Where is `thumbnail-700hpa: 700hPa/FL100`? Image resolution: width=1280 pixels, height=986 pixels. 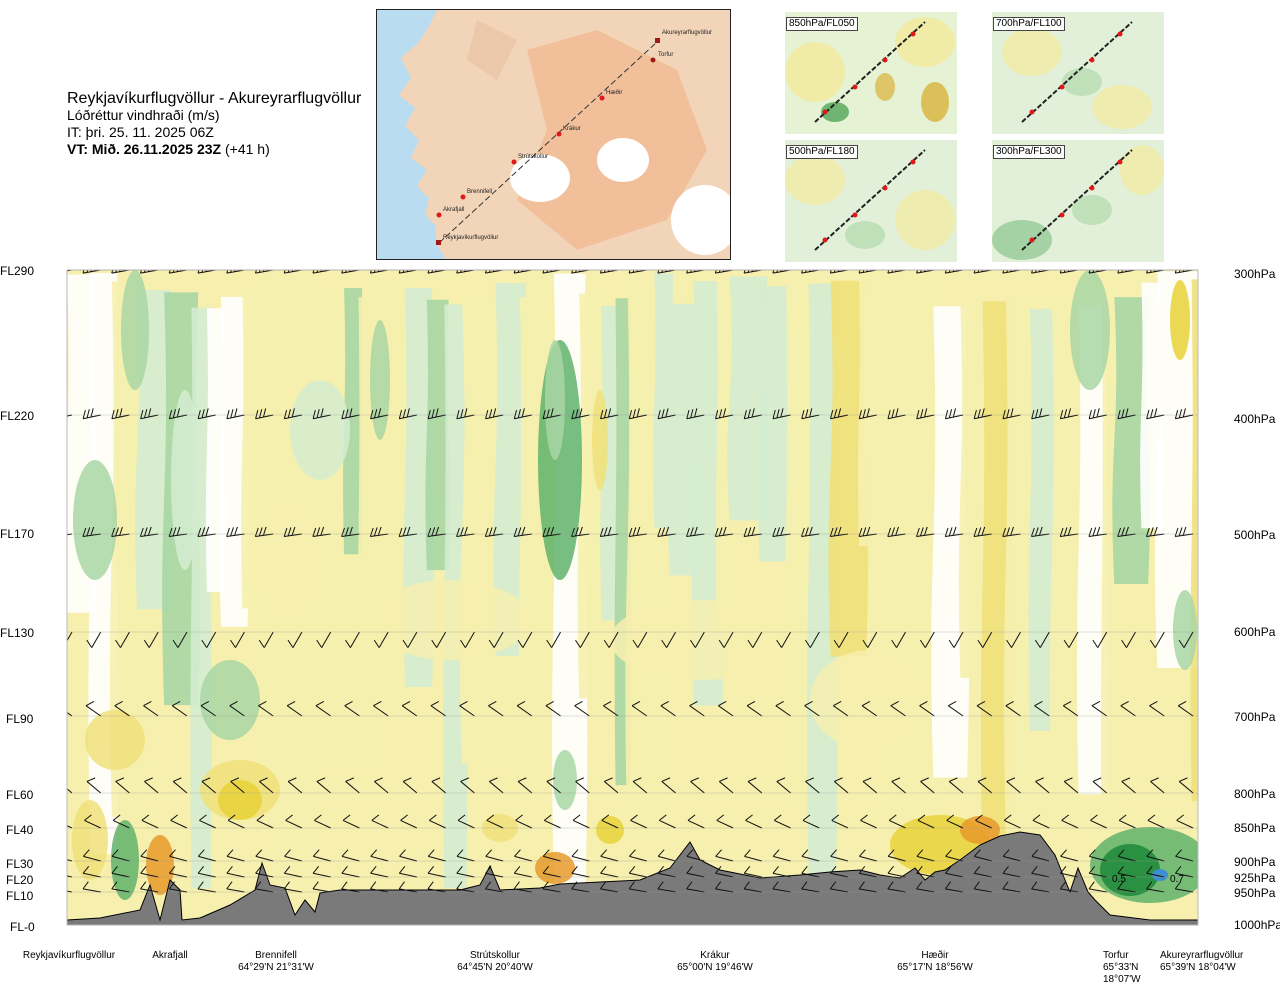
thumbnail-700hpa: 700hPa/FL100 is located at coordinates (1078, 73).